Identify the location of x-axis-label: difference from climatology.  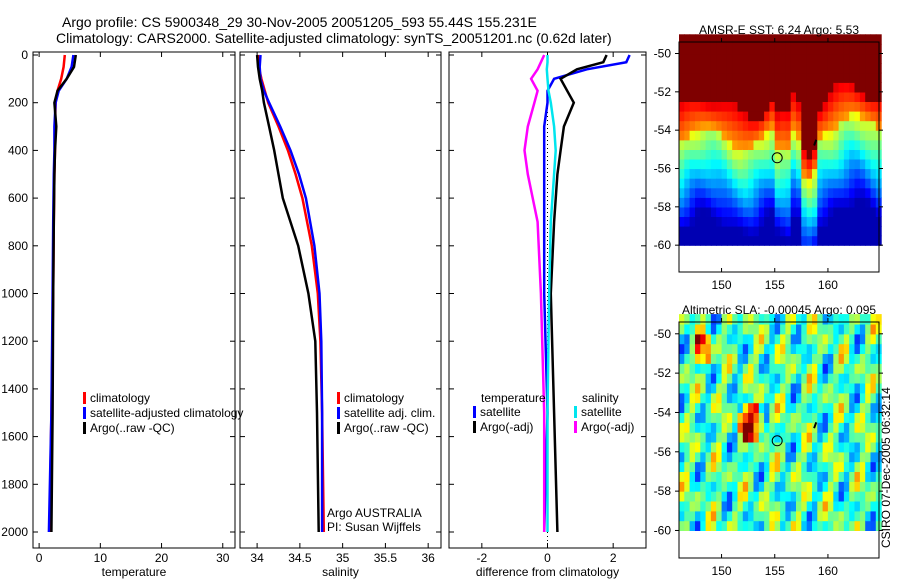
(547, 572).